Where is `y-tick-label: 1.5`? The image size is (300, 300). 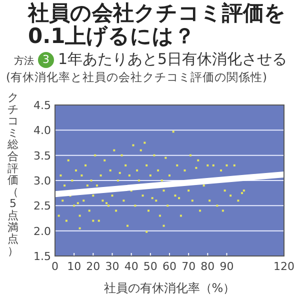 y-tick-label: 1.5 is located at coordinates (42, 256).